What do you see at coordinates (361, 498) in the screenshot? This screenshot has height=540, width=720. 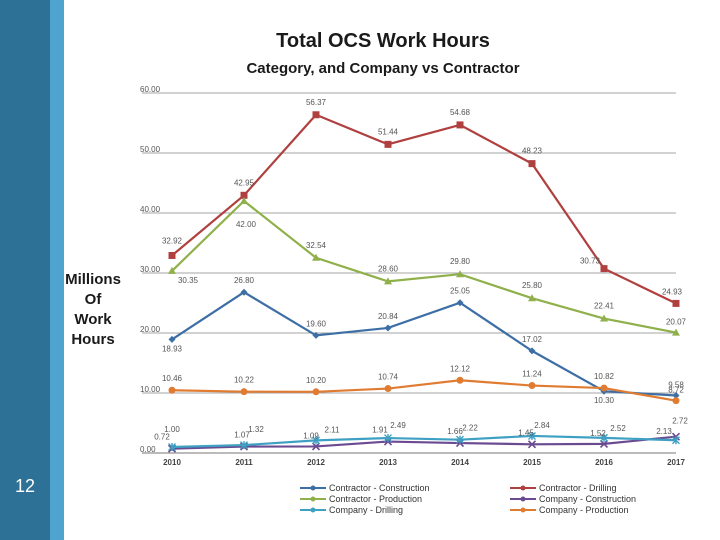 I see `legend-item: Contractor - Production` at bounding box center [361, 498].